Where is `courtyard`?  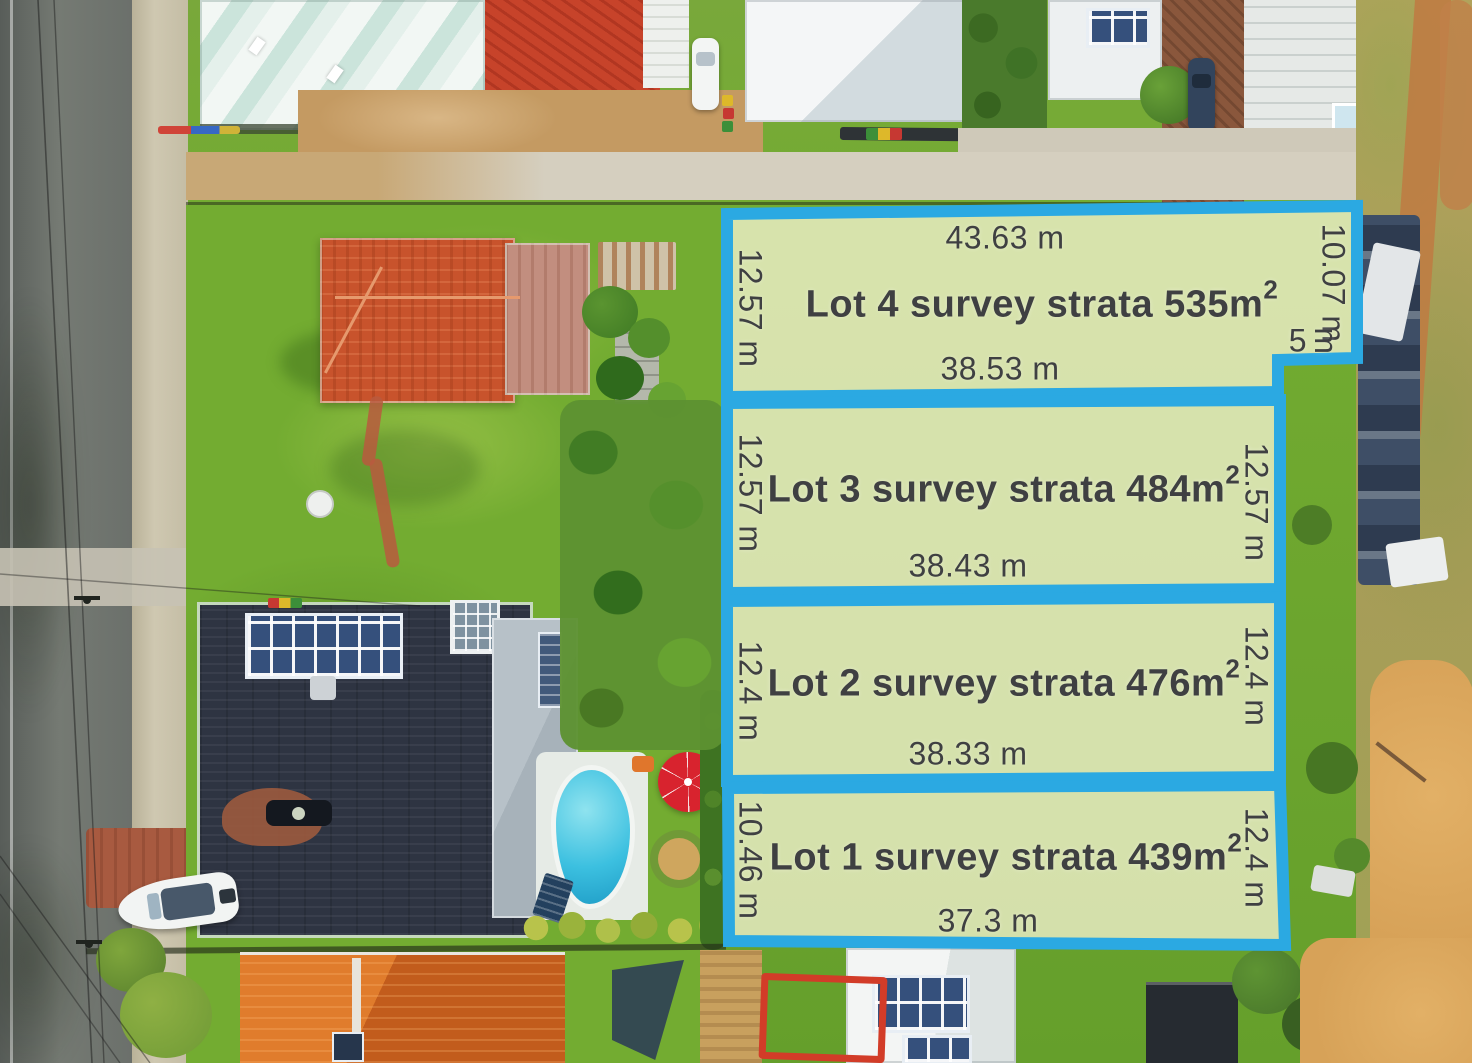
courtyard is located at coordinates (299, 813).